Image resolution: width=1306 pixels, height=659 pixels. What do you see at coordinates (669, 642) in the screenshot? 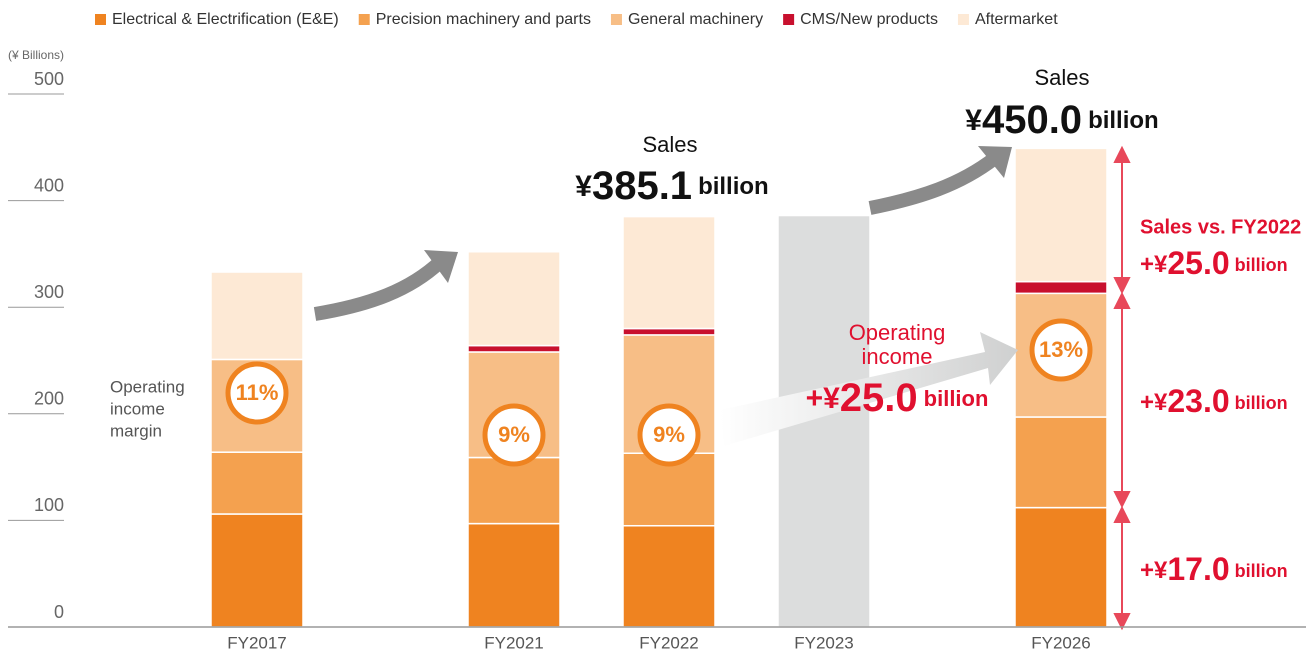
I see `x-tick-label: FY2022` at bounding box center [669, 642].